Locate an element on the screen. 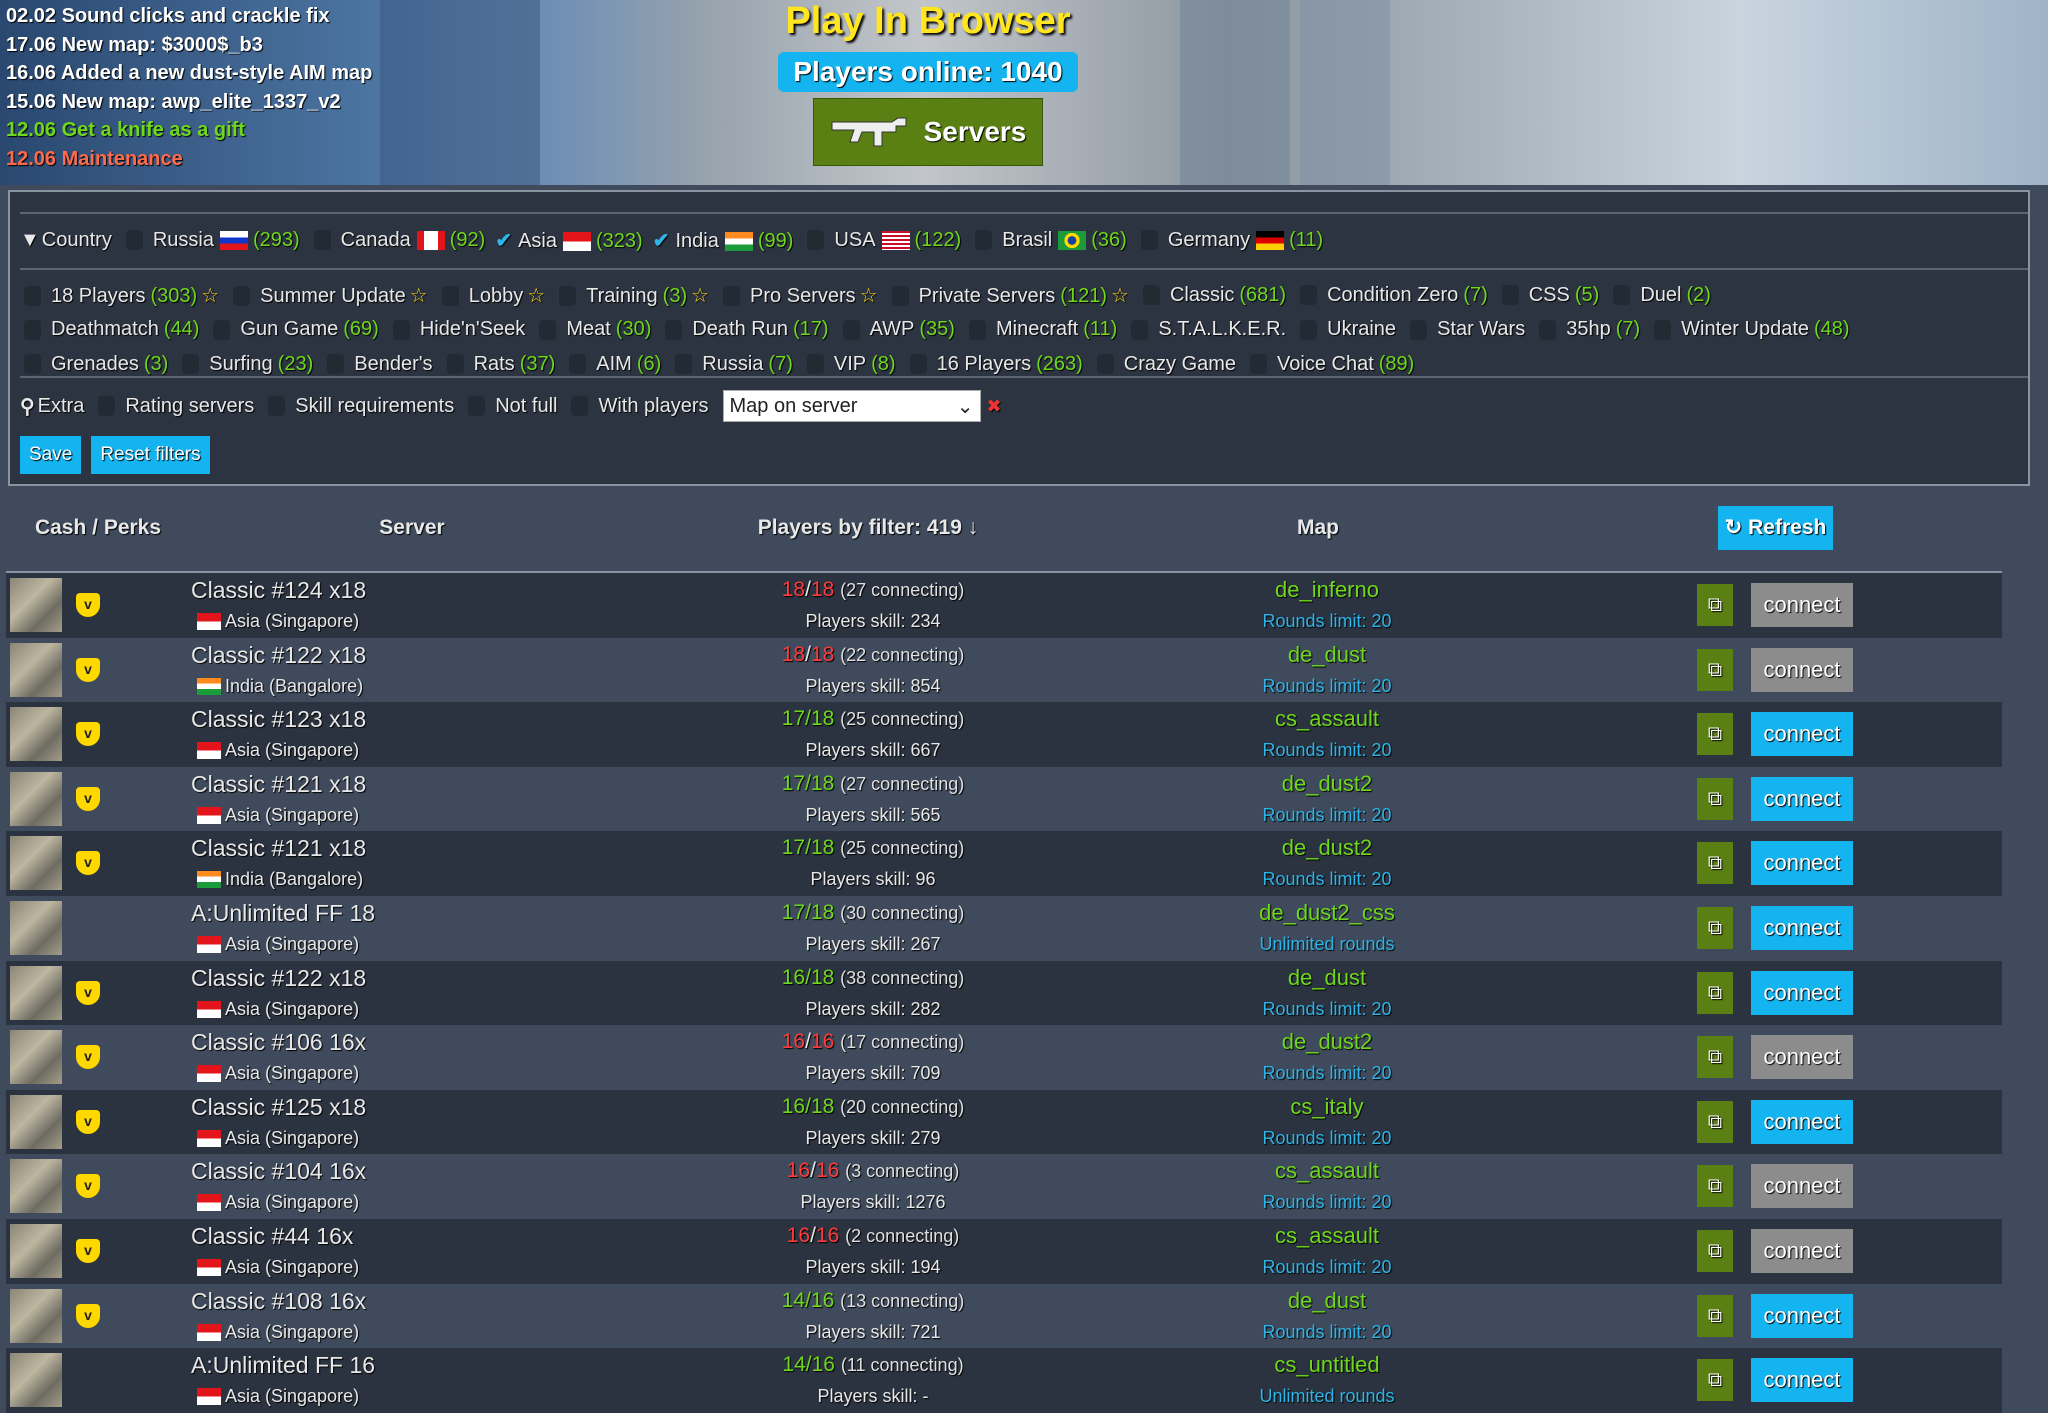  category-option: Classic (681) is located at coordinates (1207, 295).